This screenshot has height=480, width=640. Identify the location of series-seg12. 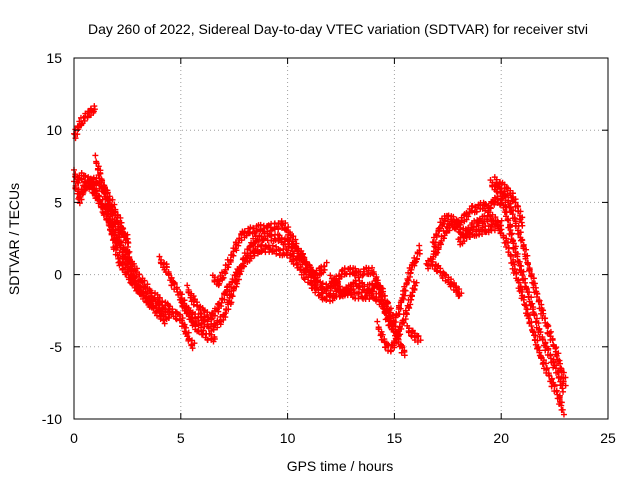
(397, 316).